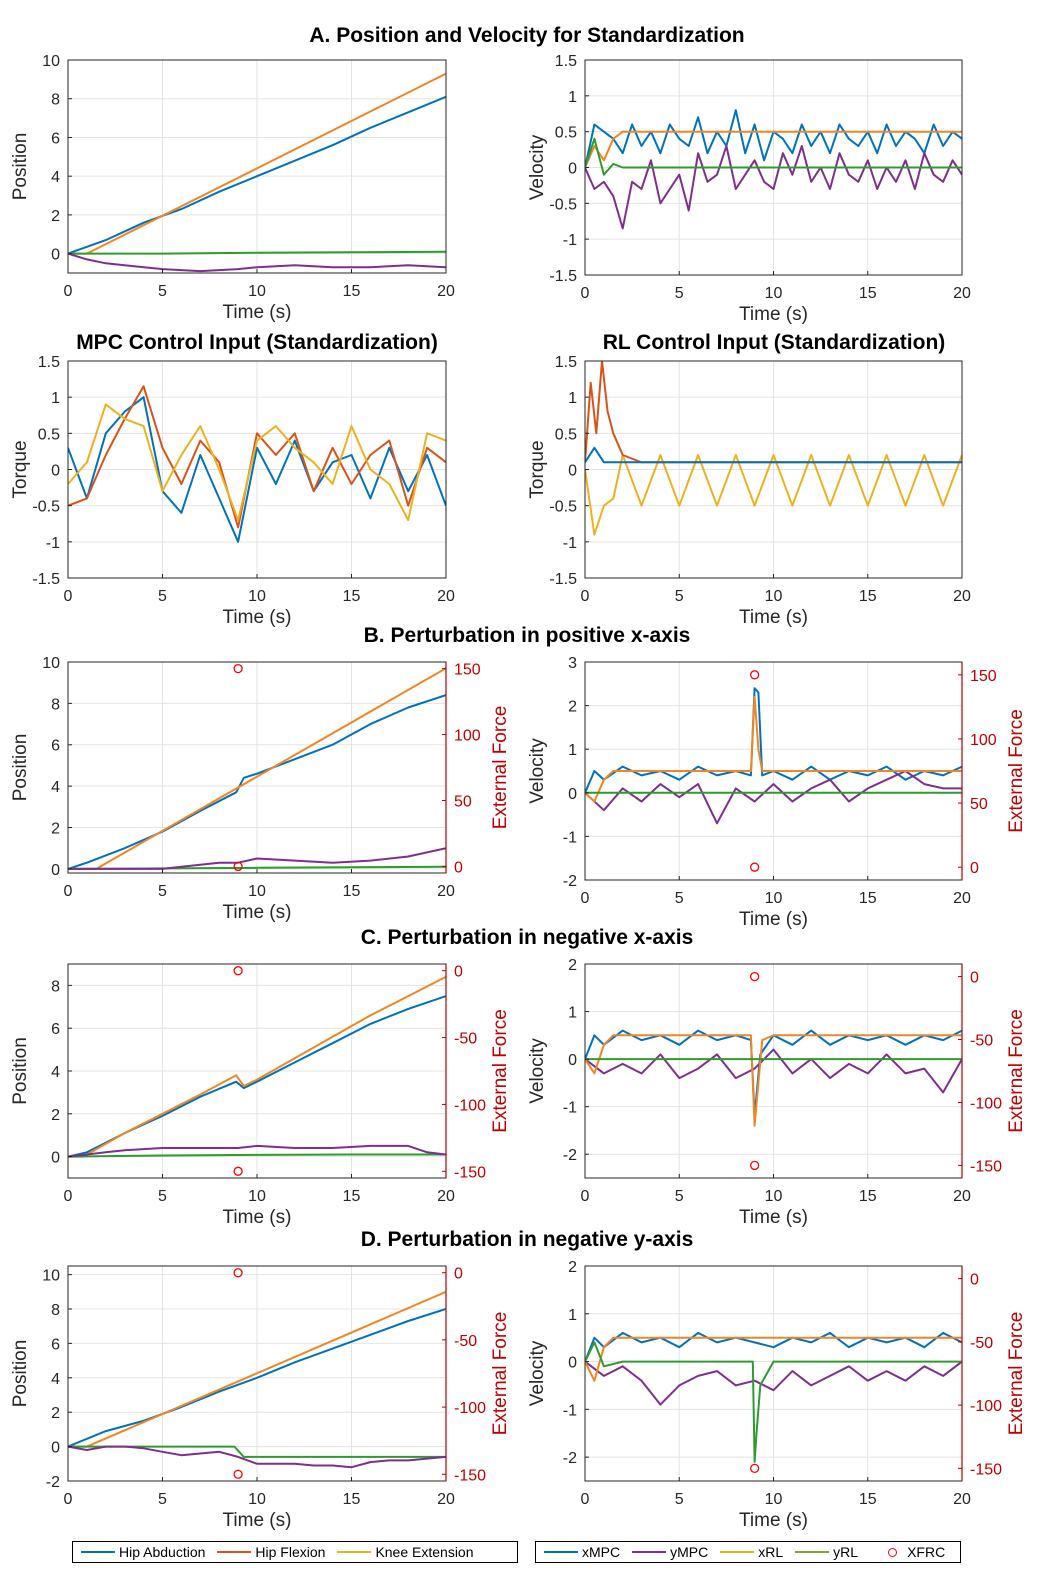 The image size is (1050, 1588). Describe the element at coordinates (55, 138) in the screenshot. I see `y-tick-label: 6` at that location.